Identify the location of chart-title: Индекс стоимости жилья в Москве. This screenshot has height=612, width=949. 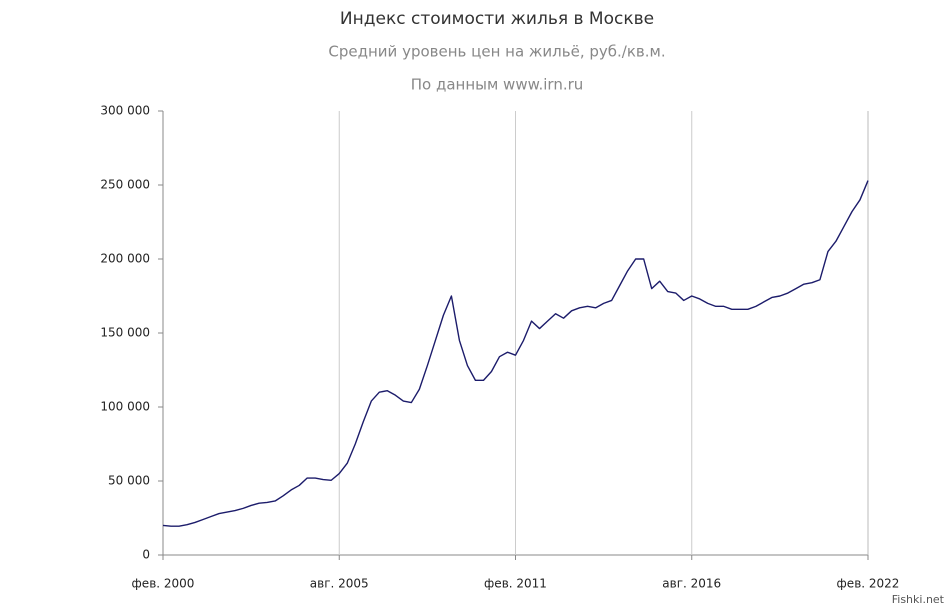
(497, 19).